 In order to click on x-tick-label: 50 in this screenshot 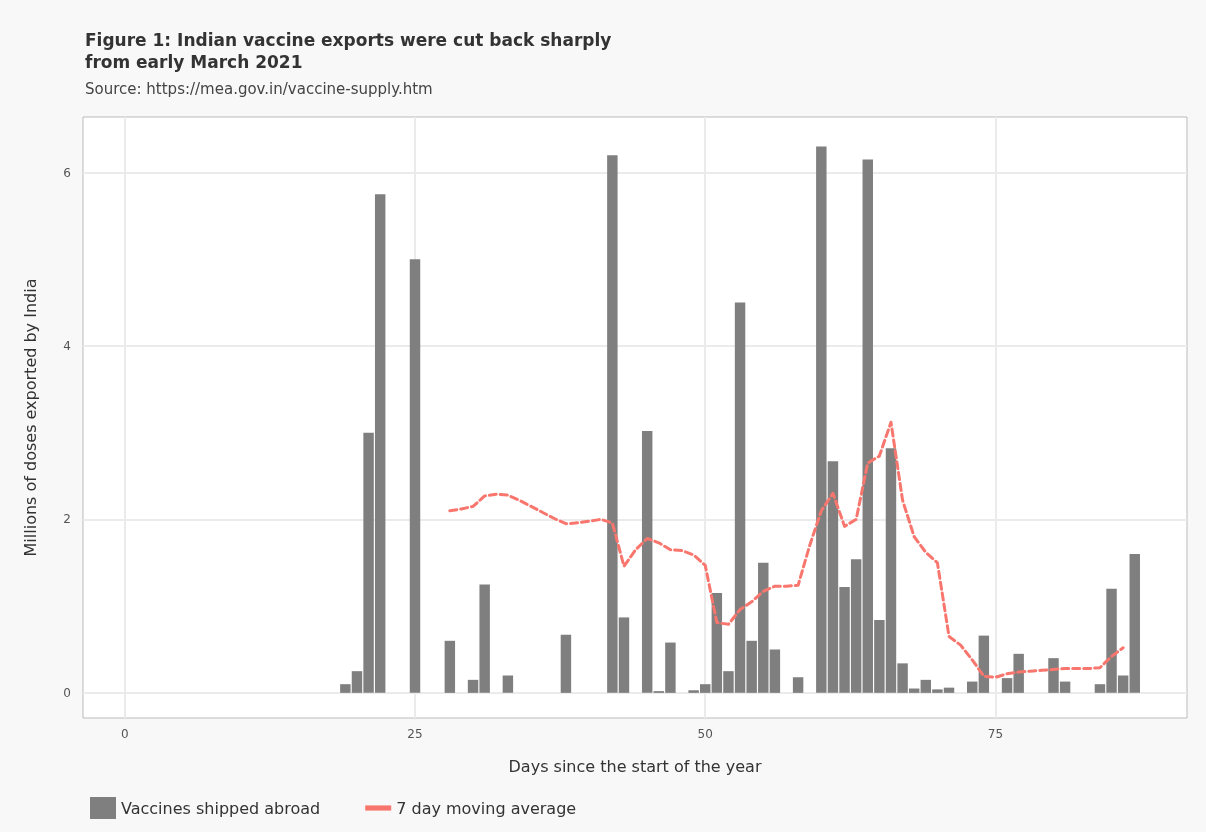, I will do `click(705, 734)`.